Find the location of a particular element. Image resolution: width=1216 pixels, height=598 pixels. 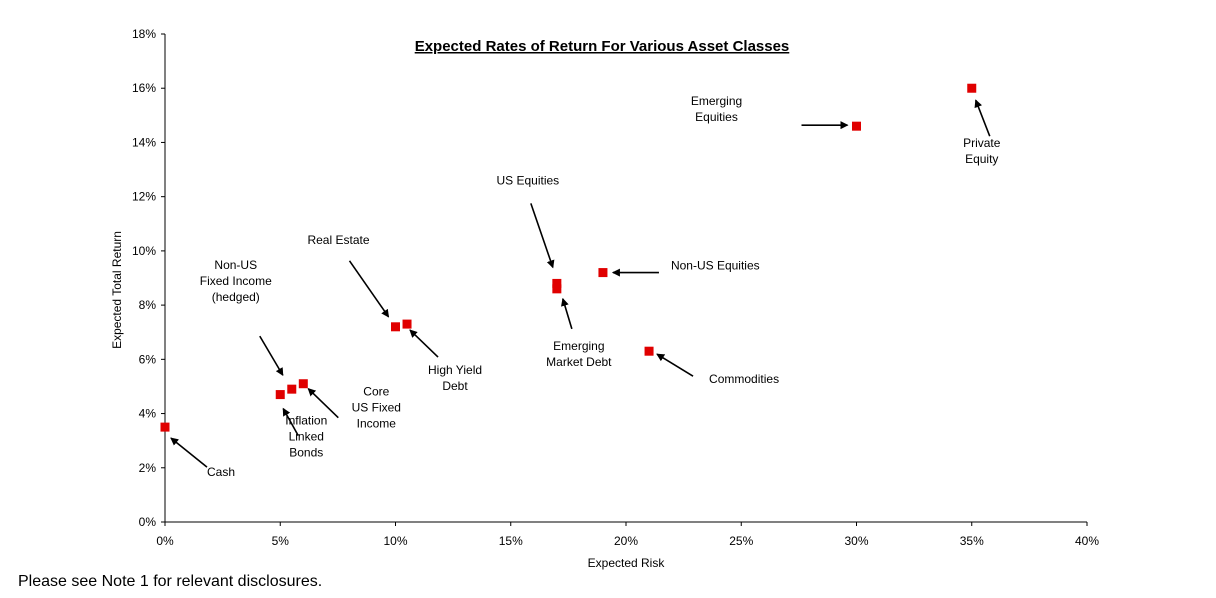

label-emerging-market-debt: Emerging Market Debt is located at coordinates (579, 354).